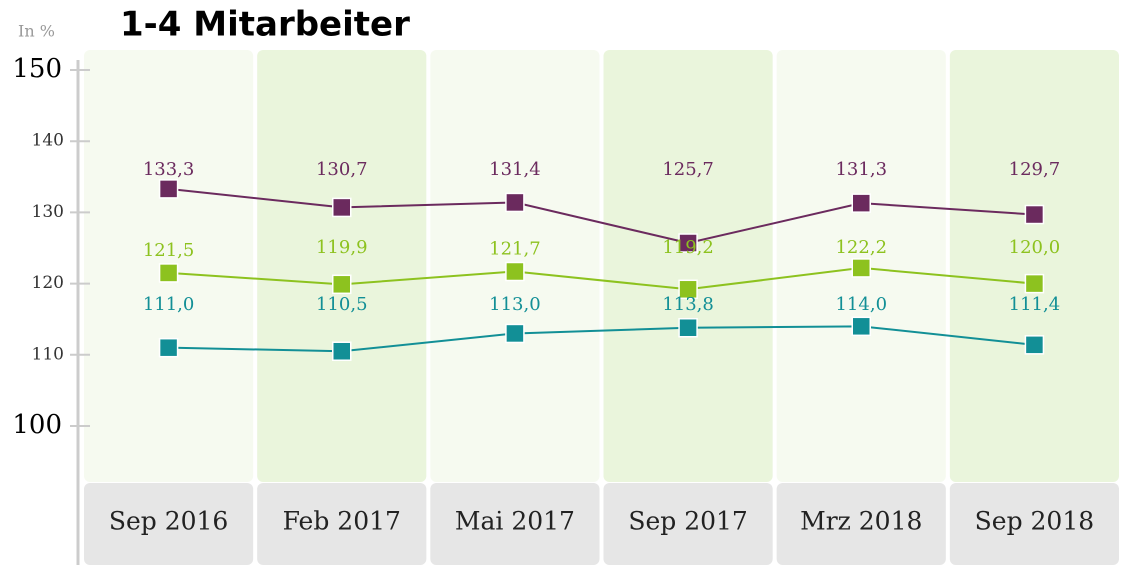 The height and width of the screenshot is (565, 1121). Describe the element at coordinates (37, 425) in the screenshot. I see `y-tick-label: 100` at that location.